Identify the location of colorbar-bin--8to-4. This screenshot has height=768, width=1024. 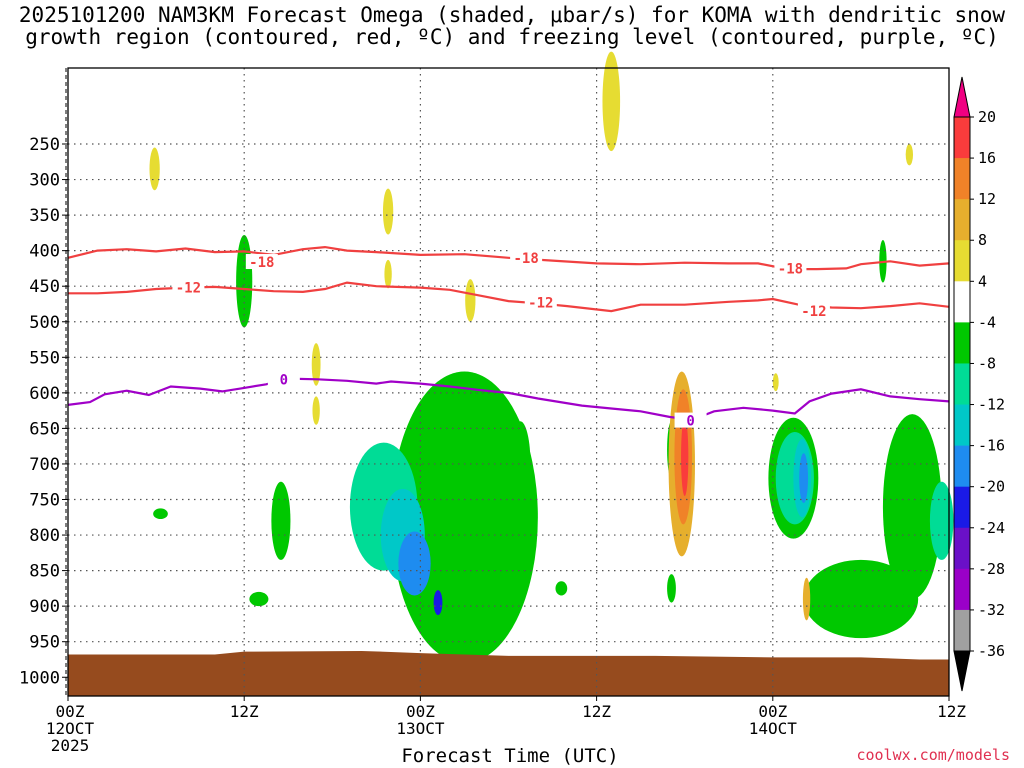
(962, 343).